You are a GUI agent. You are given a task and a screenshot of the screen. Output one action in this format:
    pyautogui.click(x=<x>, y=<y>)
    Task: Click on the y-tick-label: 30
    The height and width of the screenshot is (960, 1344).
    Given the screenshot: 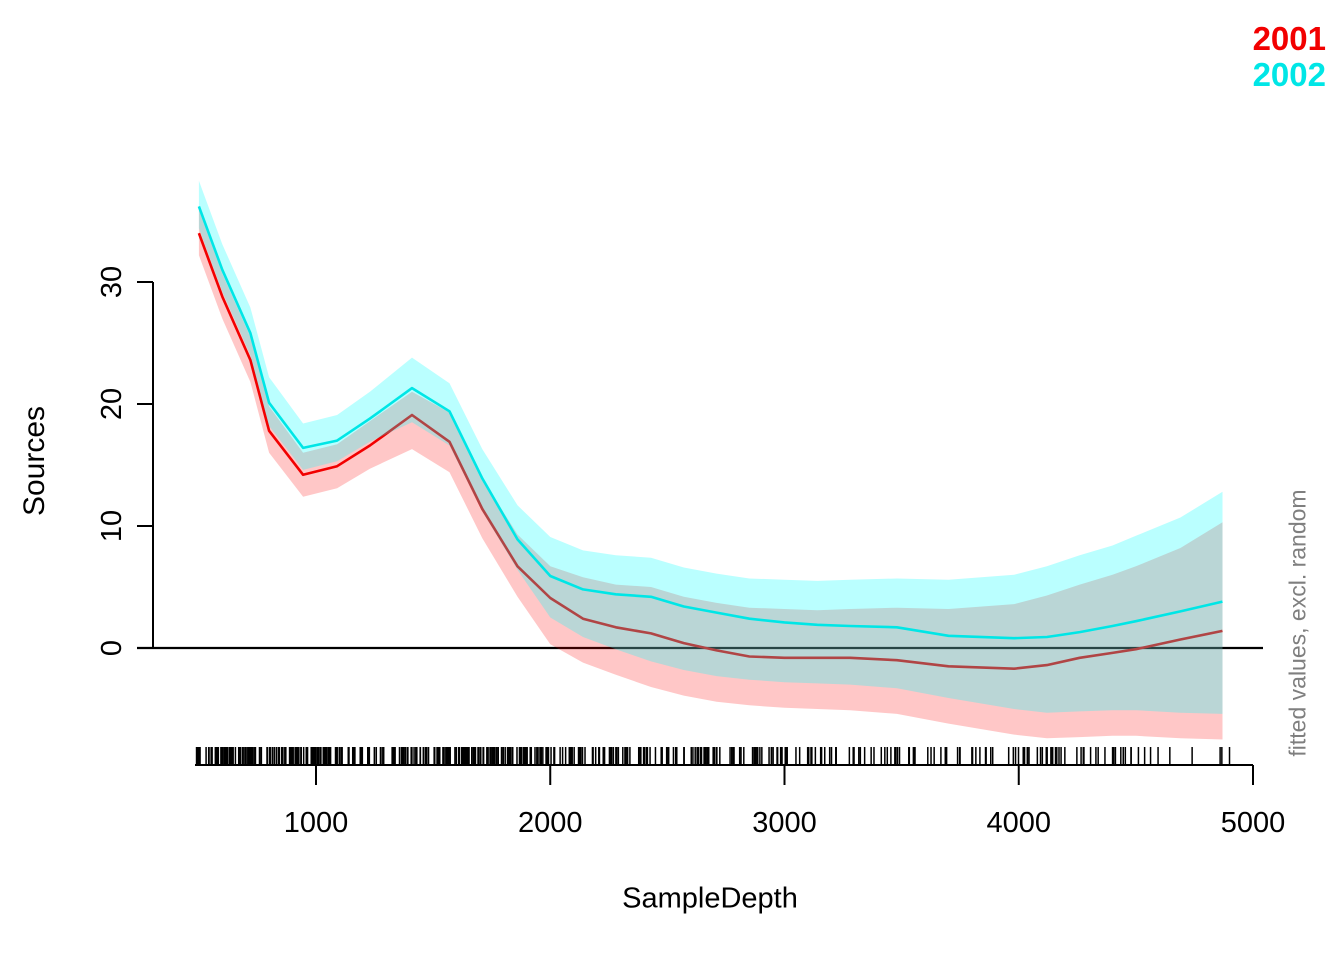 What is the action you would take?
    pyautogui.click(x=112, y=282)
    